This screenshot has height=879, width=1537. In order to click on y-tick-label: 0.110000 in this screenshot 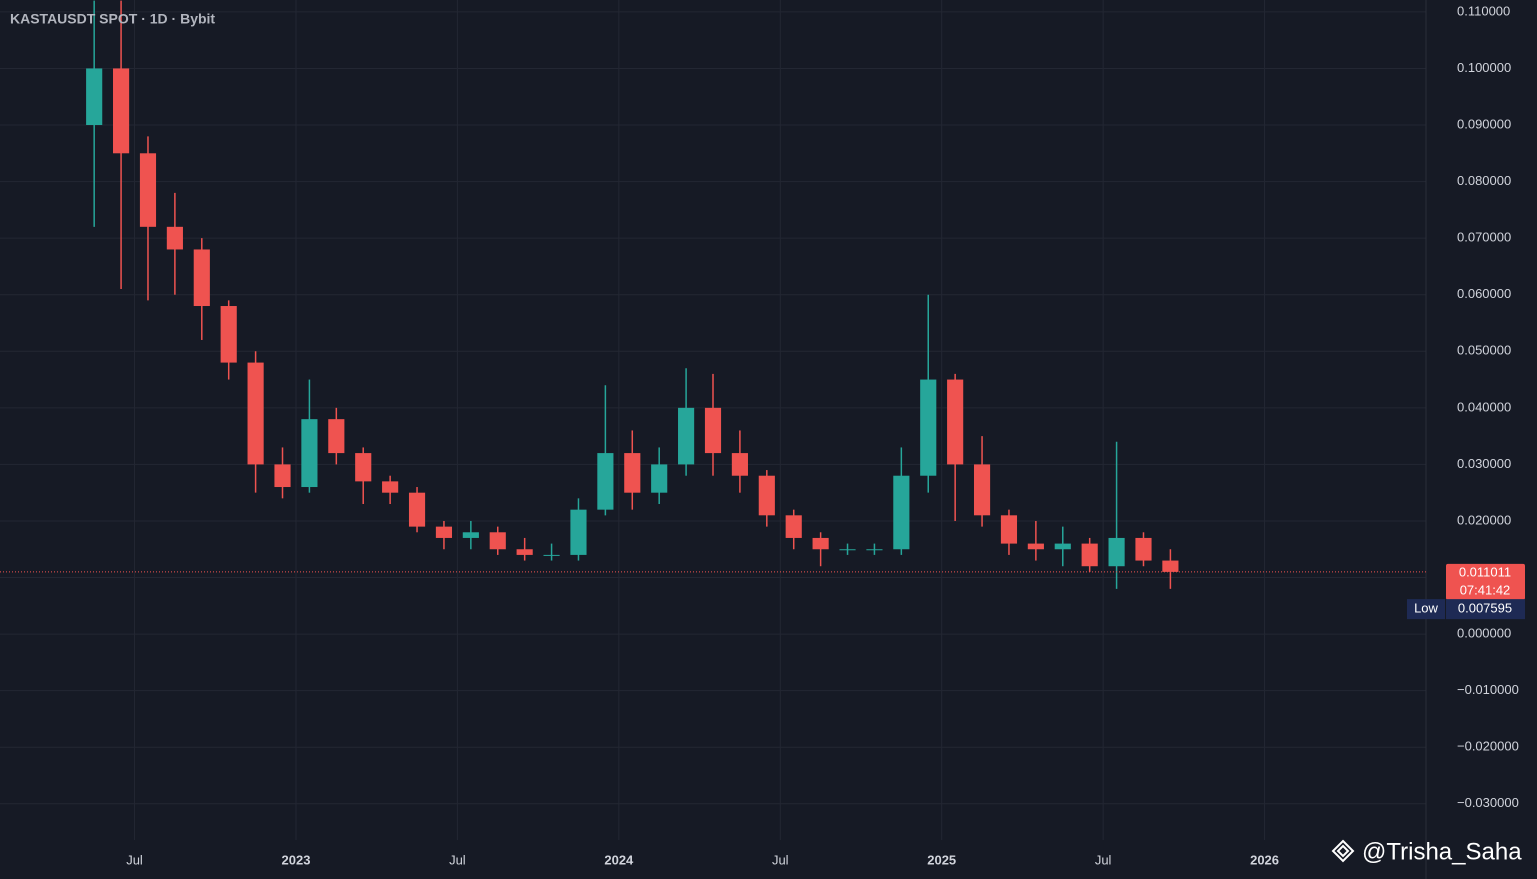, I will do `click(1483, 10)`.